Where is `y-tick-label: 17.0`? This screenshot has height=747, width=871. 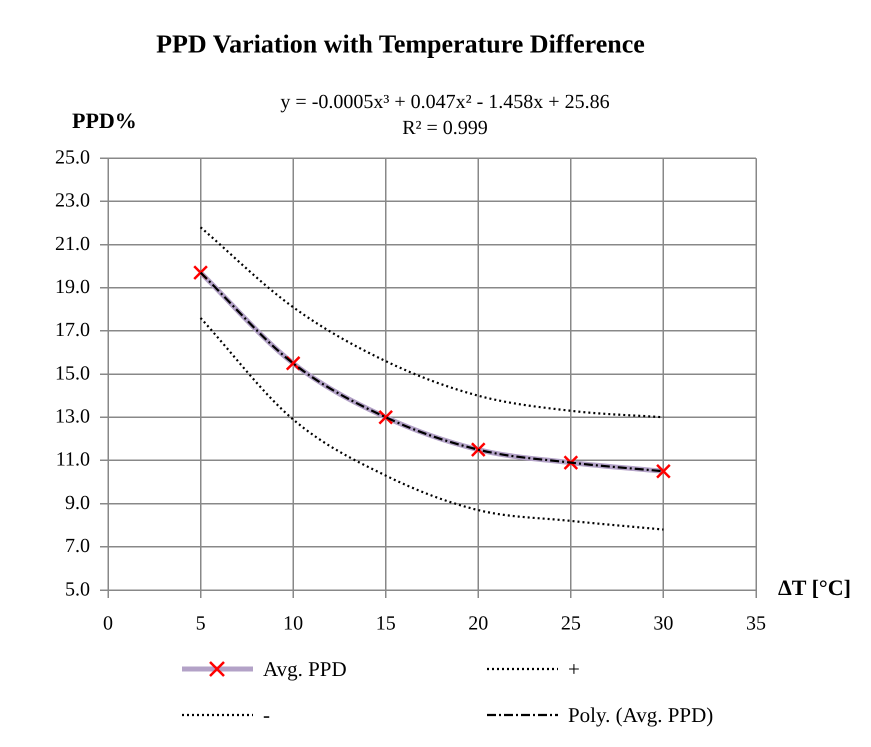
y-tick-label: 17.0 is located at coordinates (72, 330).